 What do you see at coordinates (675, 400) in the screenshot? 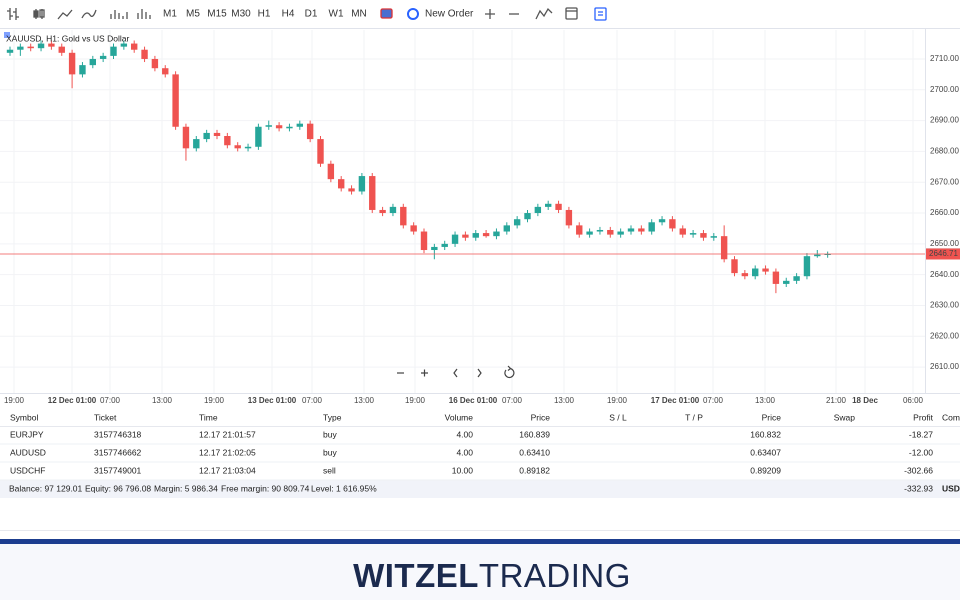
I see `x-tick-label: 17 Dec 01:00` at bounding box center [675, 400].